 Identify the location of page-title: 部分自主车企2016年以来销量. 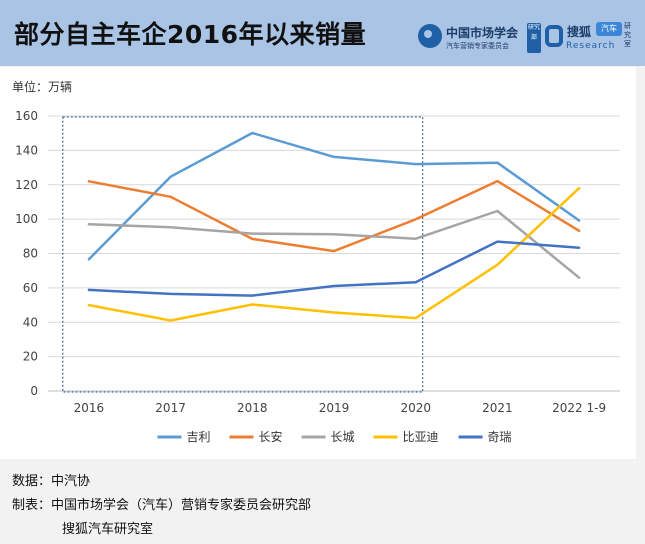
(190, 34).